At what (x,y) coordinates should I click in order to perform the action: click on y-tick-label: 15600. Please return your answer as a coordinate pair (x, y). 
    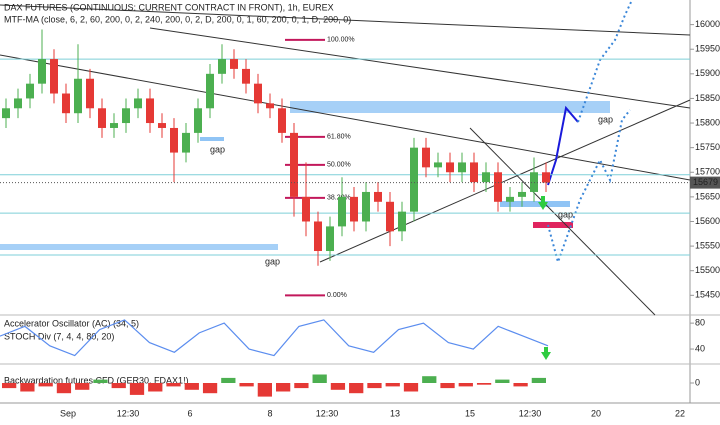
    Looking at the image, I should click on (707, 221).